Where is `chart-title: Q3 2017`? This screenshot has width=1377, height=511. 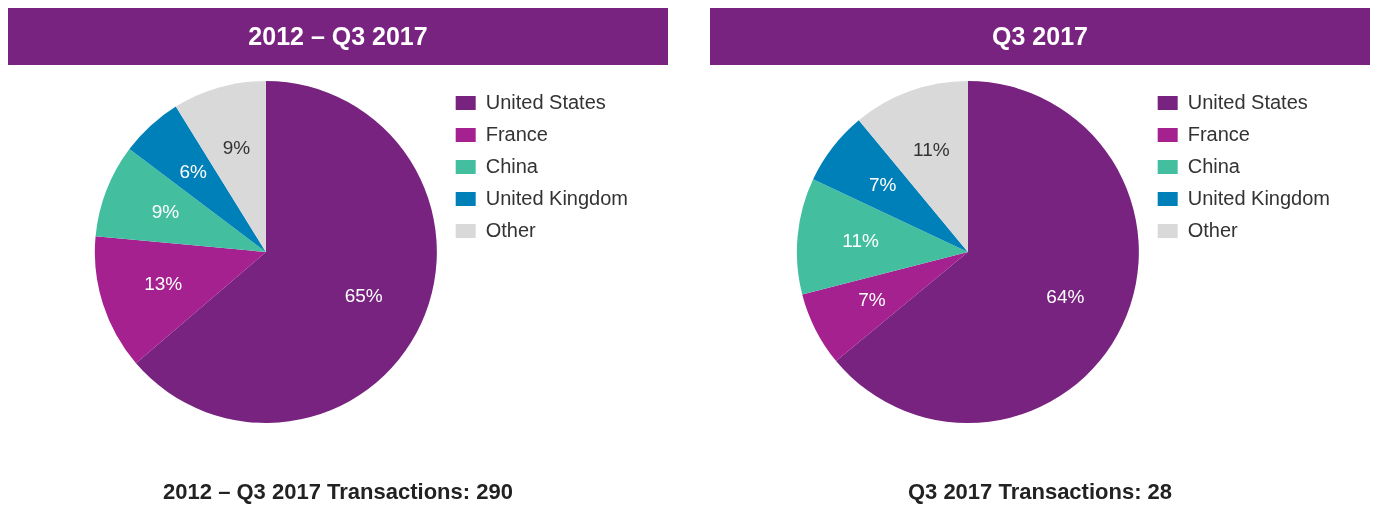
chart-title: Q3 2017 is located at coordinates (1040, 36).